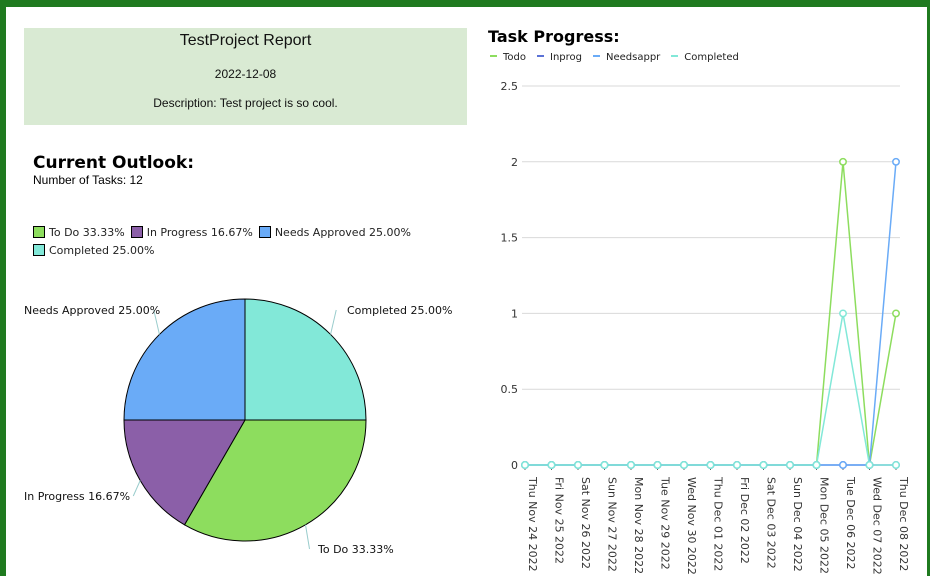 The height and width of the screenshot is (576, 930). What do you see at coordinates (718, 523) in the screenshot?
I see `x-tick-label: Thu Dec 01 2022` at bounding box center [718, 523].